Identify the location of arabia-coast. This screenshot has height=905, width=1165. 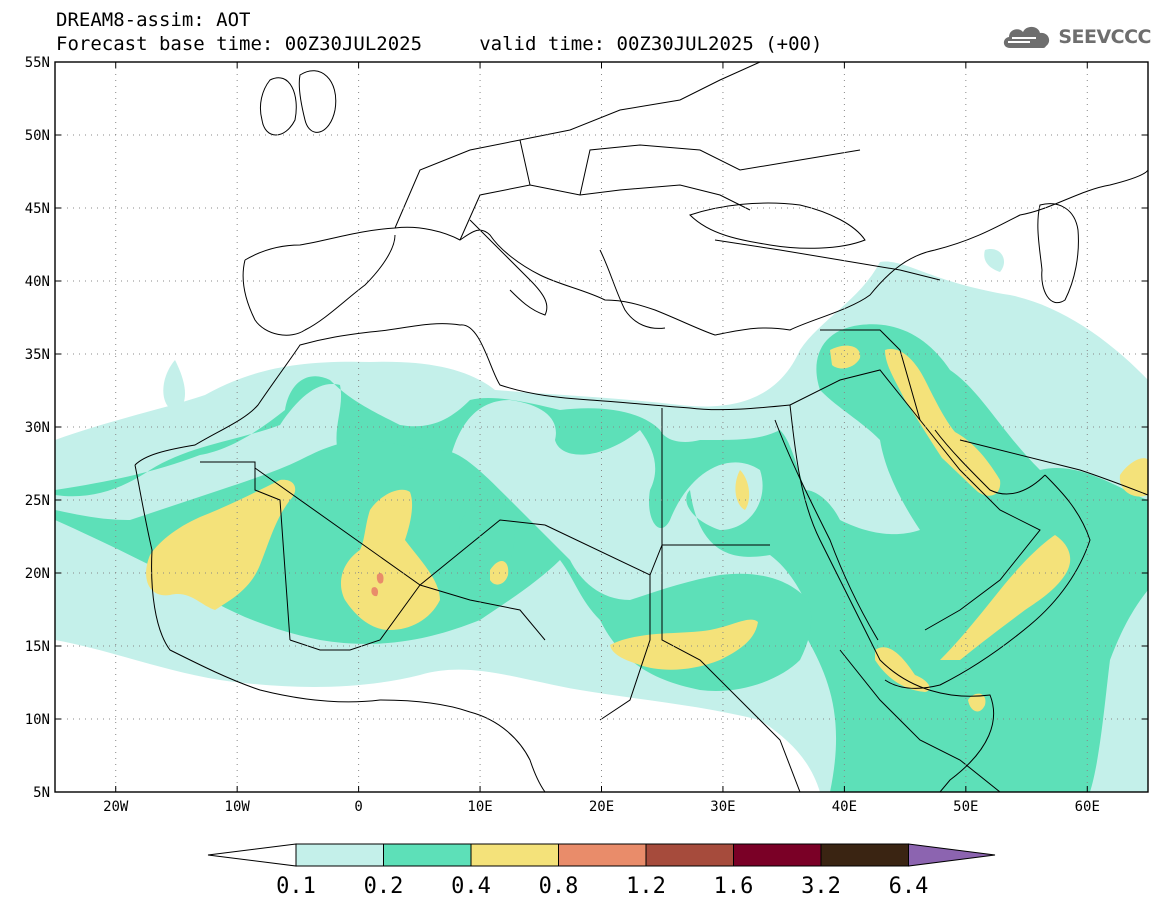
(987, 581).